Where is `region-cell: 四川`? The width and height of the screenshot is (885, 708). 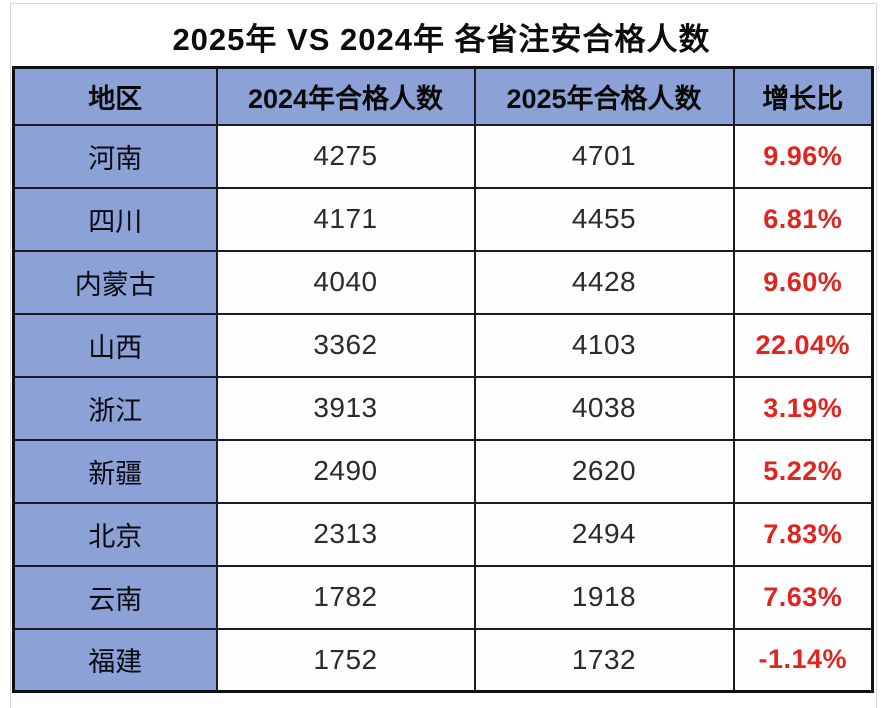
region-cell: 四川 is located at coordinates (115, 219).